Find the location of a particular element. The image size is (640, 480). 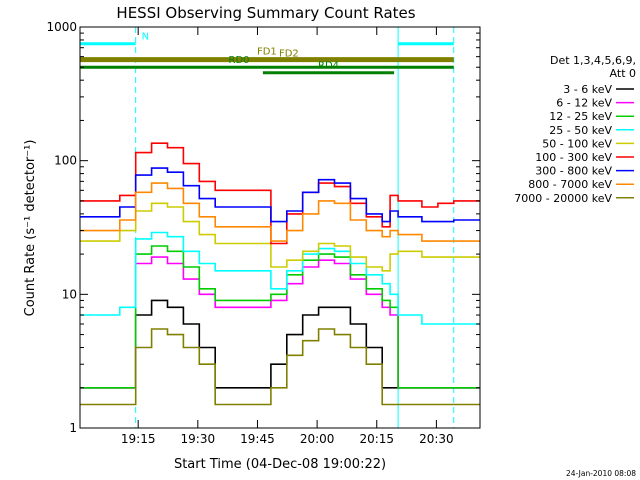

y-tick-label-0: 1 is located at coordinates (73, 428).